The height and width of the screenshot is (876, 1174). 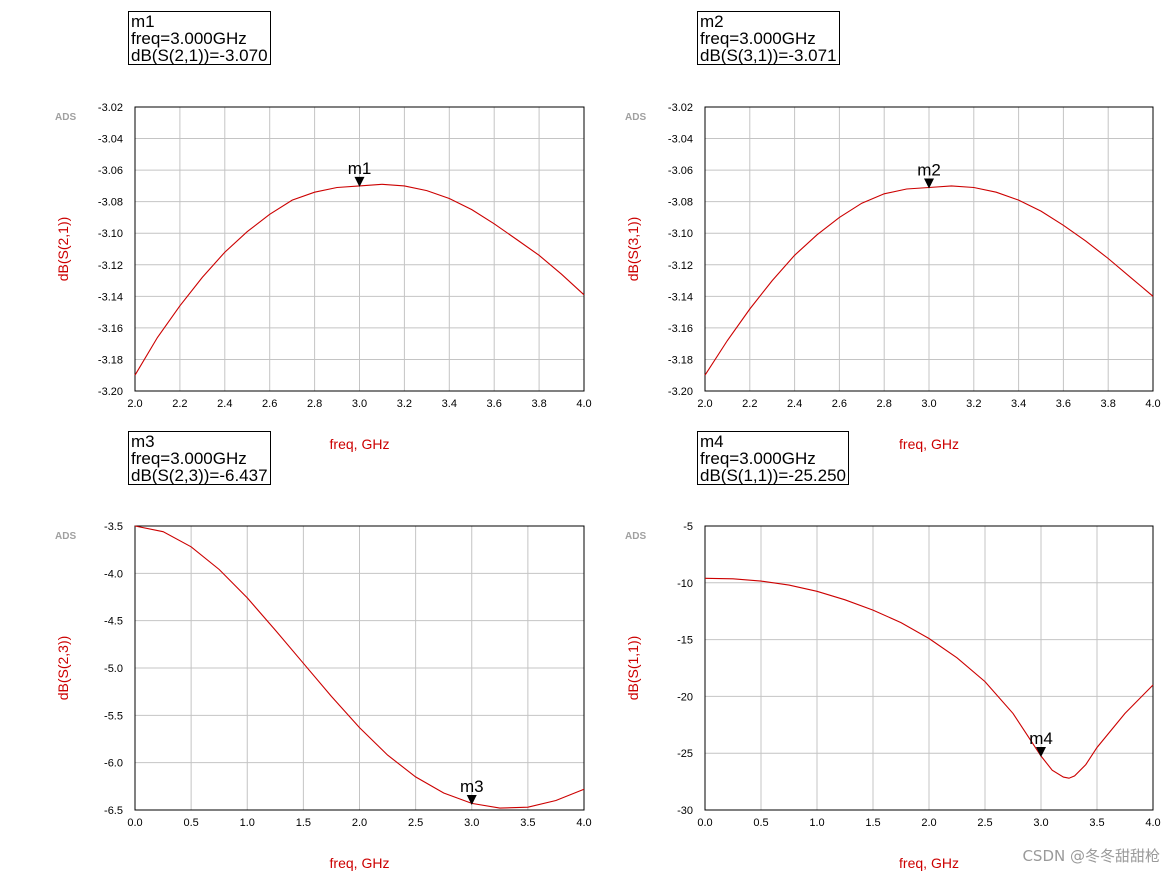 I want to click on y-tick-label: -6.5, so click(x=113, y=811).